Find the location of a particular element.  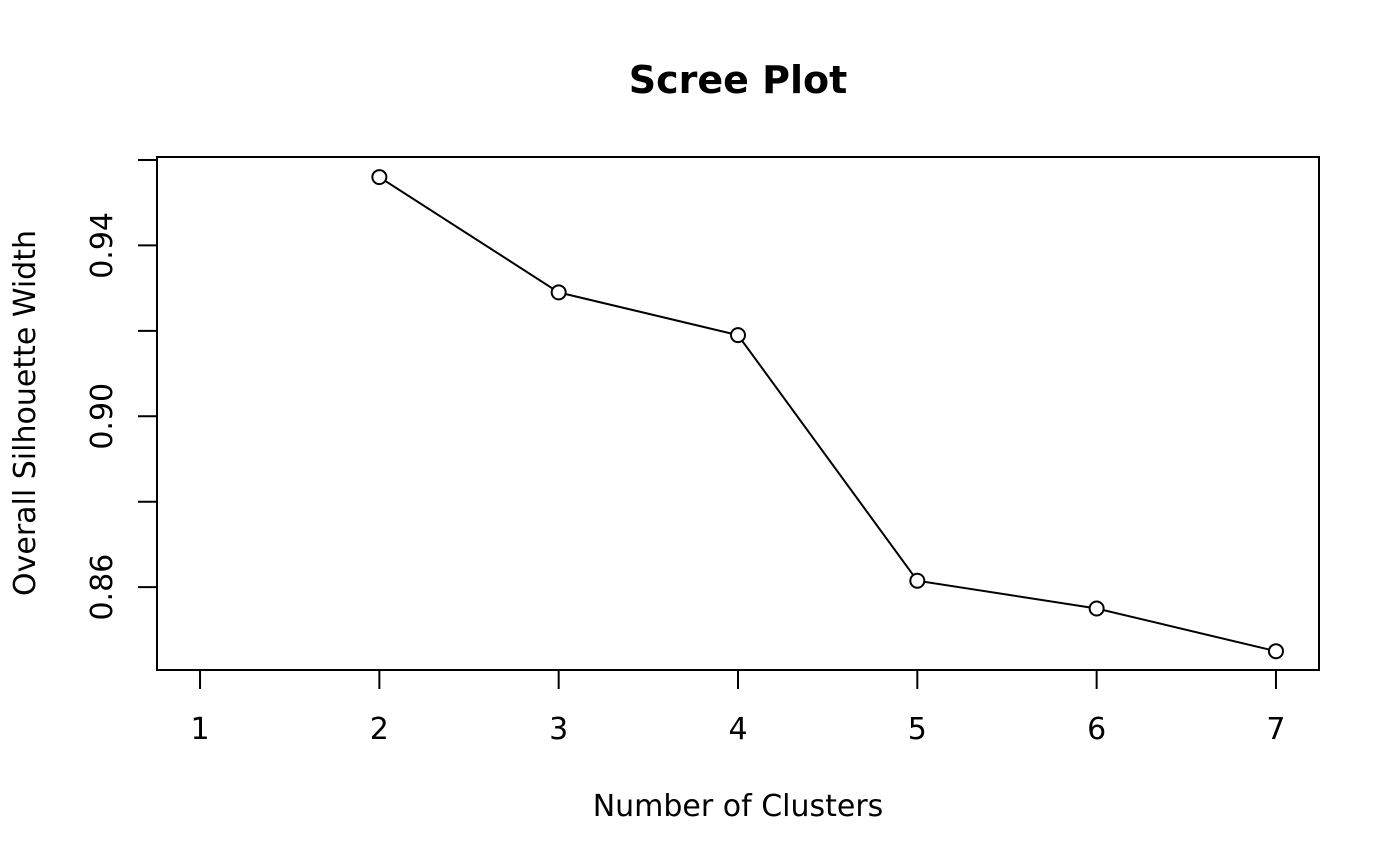

y-tick-label: 0.94 is located at coordinates (102, 245).